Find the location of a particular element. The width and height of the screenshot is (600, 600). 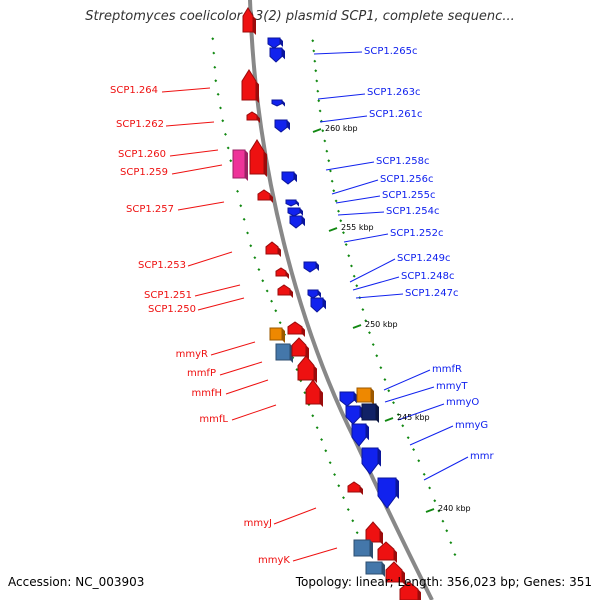

gene-label-mmr: mmr is located at coordinates (482, 456).